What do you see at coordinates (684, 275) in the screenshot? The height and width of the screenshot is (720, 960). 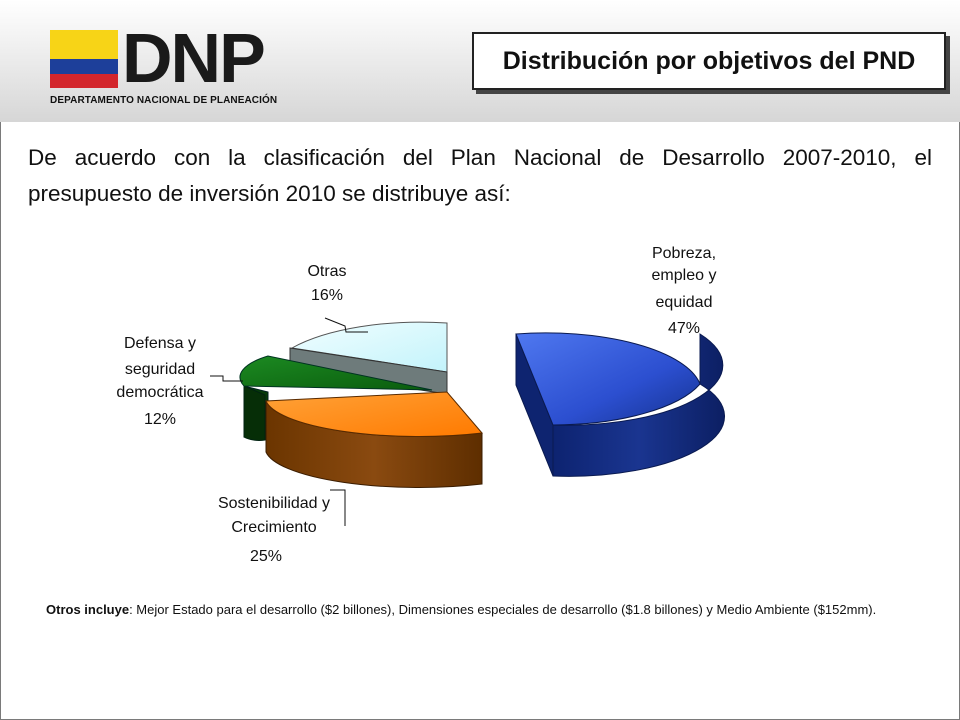 I see `label-pobreza-line2: empleo y` at bounding box center [684, 275].